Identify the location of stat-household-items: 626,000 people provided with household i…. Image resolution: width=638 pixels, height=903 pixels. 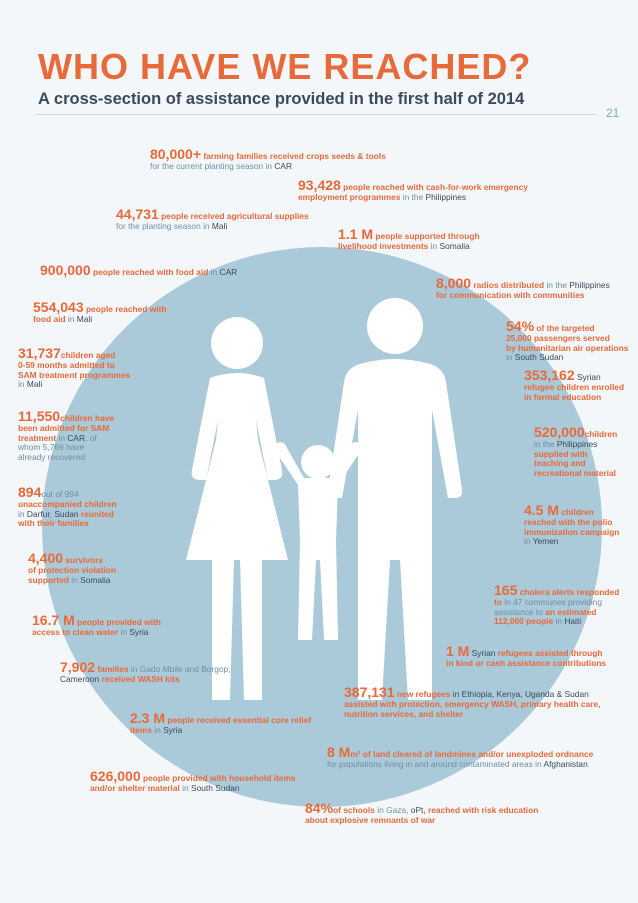
(193, 781).